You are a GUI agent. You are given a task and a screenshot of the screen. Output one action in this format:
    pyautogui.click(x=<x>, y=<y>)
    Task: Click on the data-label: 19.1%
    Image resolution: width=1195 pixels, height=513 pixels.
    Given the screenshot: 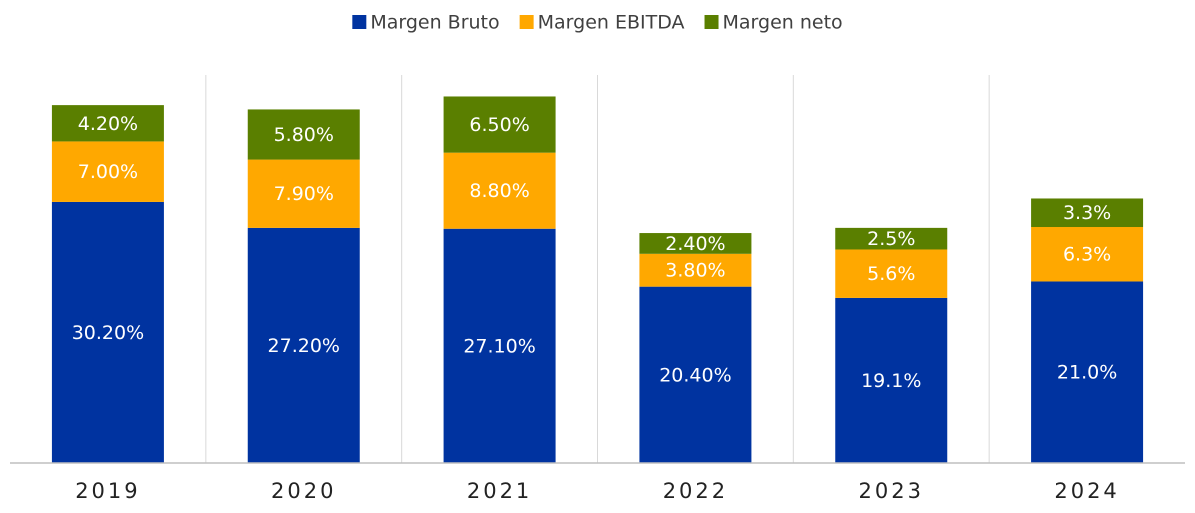 What is the action you would take?
    pyautogui.click(x=891, y=381)
    